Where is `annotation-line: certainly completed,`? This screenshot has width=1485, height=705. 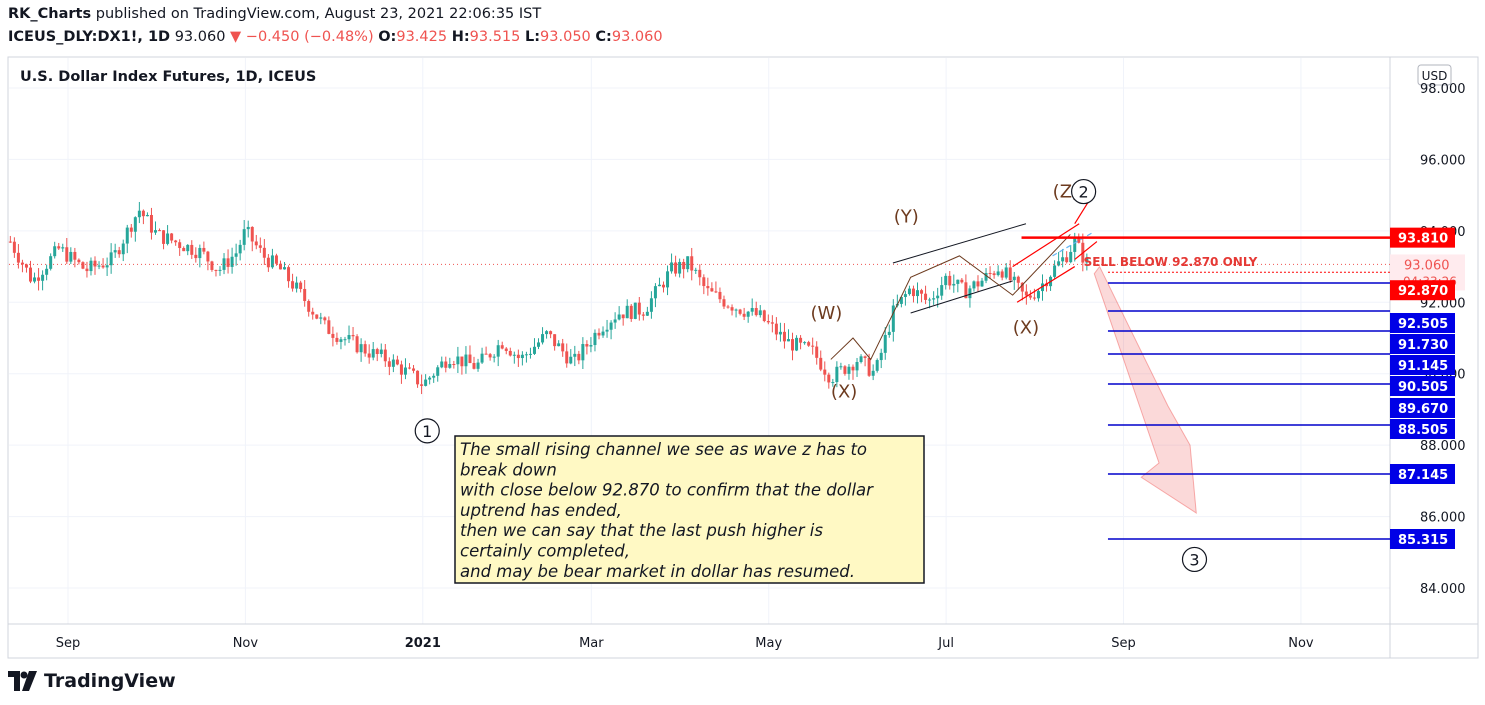 annotation-line: certainly completed, is located at coordinates (545, 551).